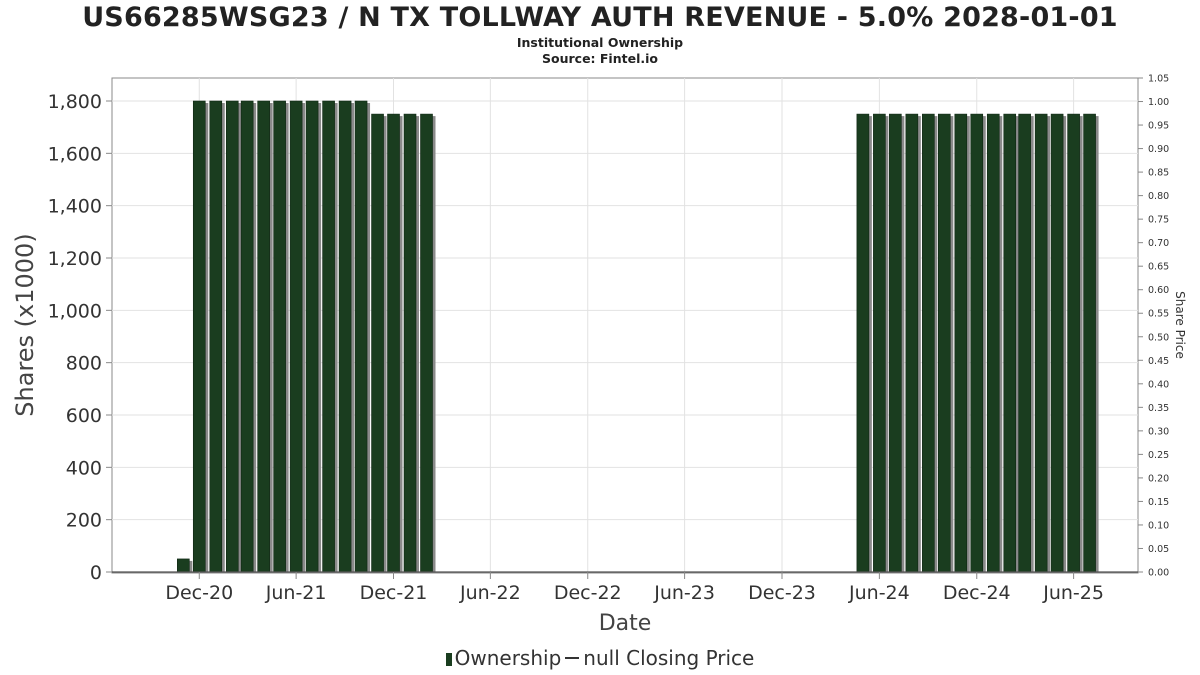  What do you see at coordinates (600, 42) in the screenshot?
I see `chart-subtitle: Institutional Ownership` at bounding box center [600, 42].